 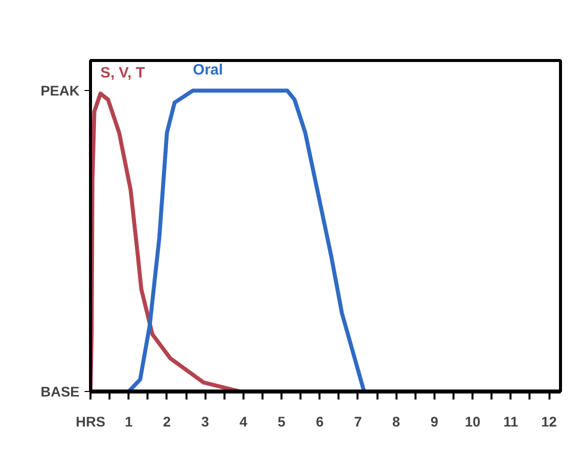 What do you see at coordinates (91, 422) in the screenshot?
I see `x-axis-title: HRS` at bounding box center [91, 422].